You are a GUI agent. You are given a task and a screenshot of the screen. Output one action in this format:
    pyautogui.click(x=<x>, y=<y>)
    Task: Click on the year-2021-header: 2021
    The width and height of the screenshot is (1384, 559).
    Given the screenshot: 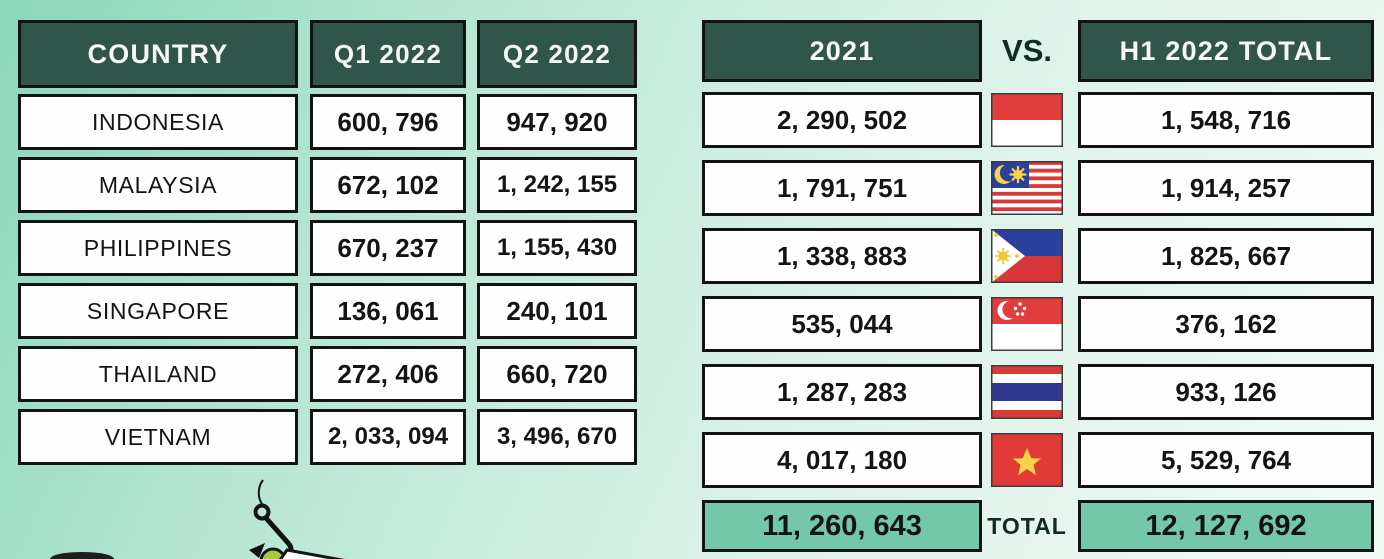 What is the action you would take?
    pyautogui.click(x=842, y=51)
    